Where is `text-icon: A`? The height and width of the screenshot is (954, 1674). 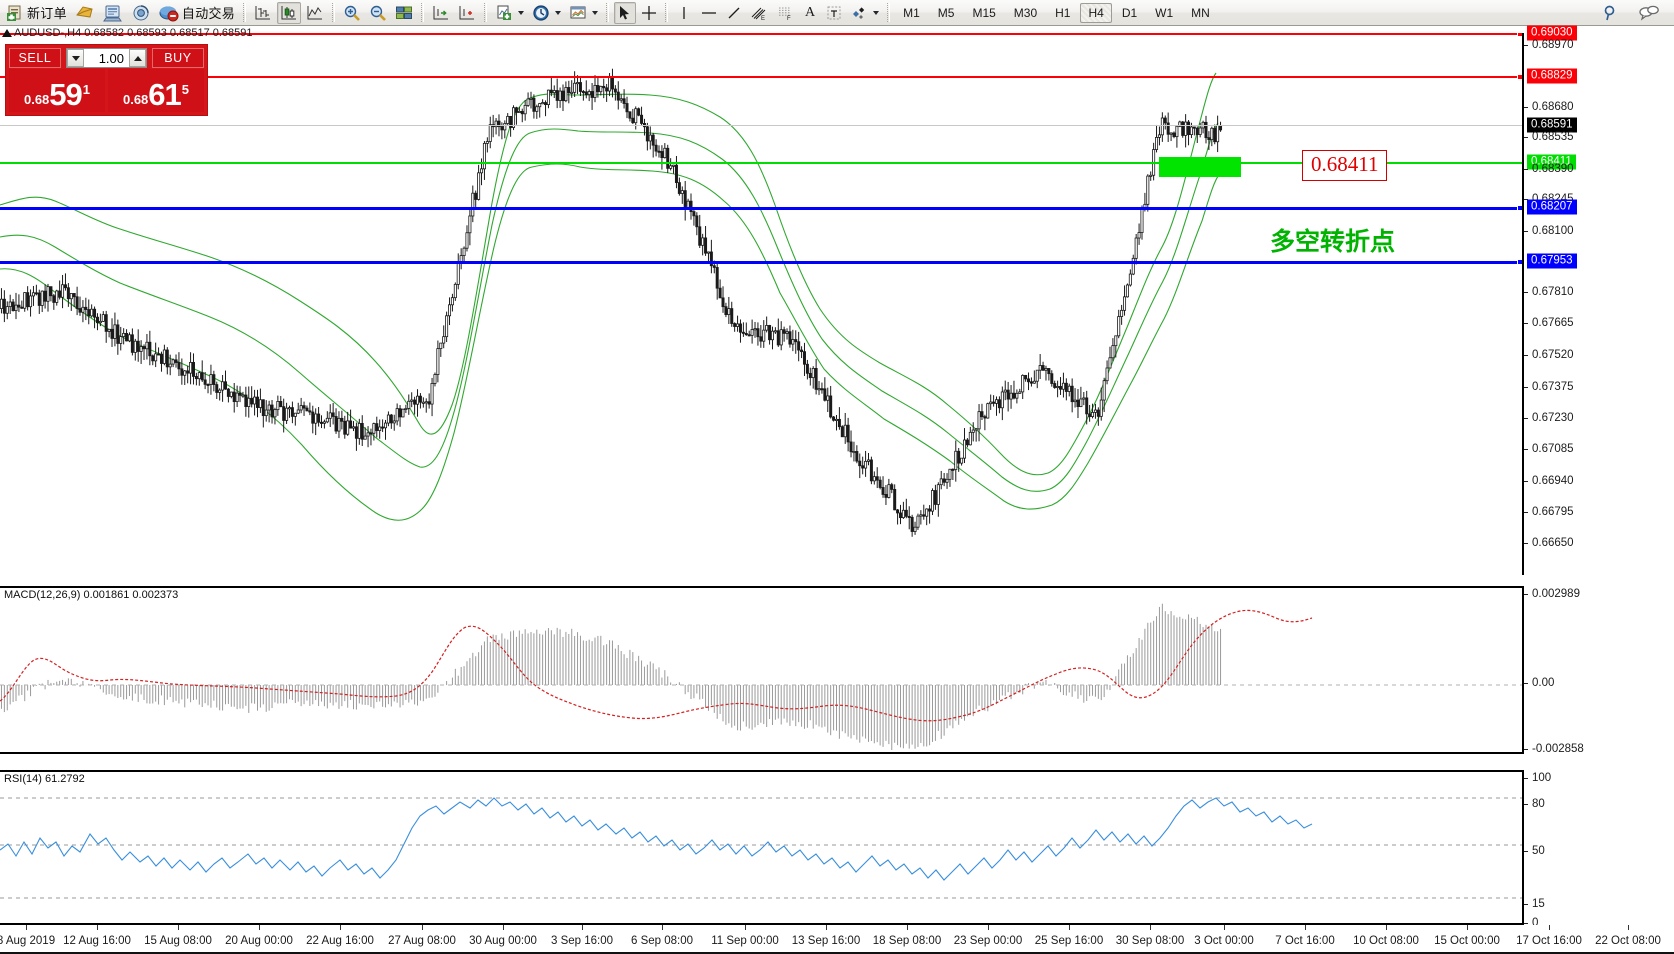
text-icon: A is located at coordinates (810, 12).